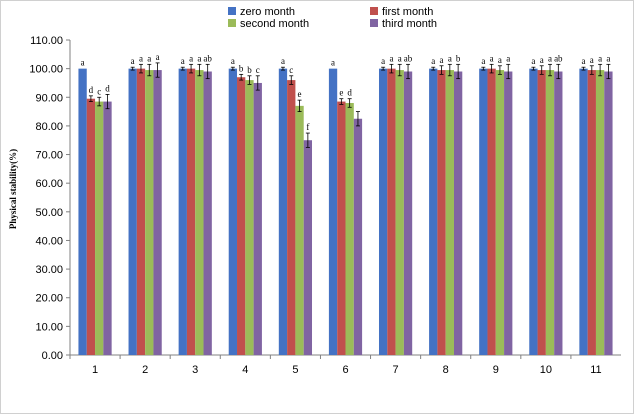  What do you see at coordinates (274, 24) in the screenshot?
I see `legend-label: second month` at bounding box center [274, 24].